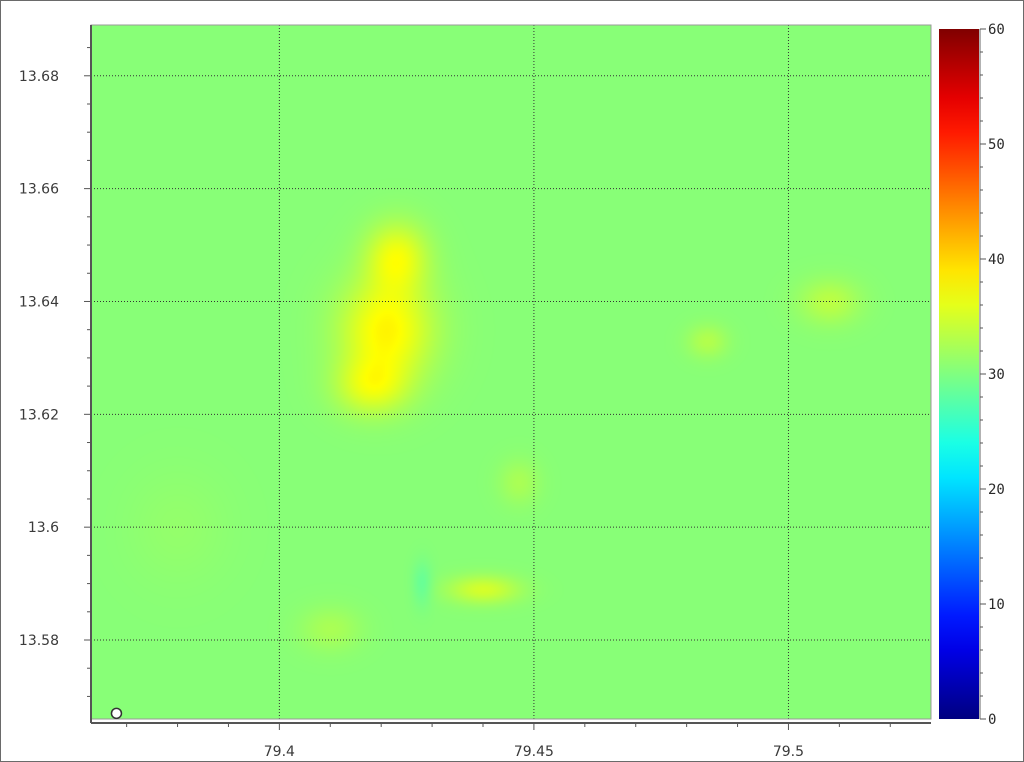 The height and width of the screenshot is (762, 1024). I want to click on x-tick-label: 79.4, so click(279, 752).